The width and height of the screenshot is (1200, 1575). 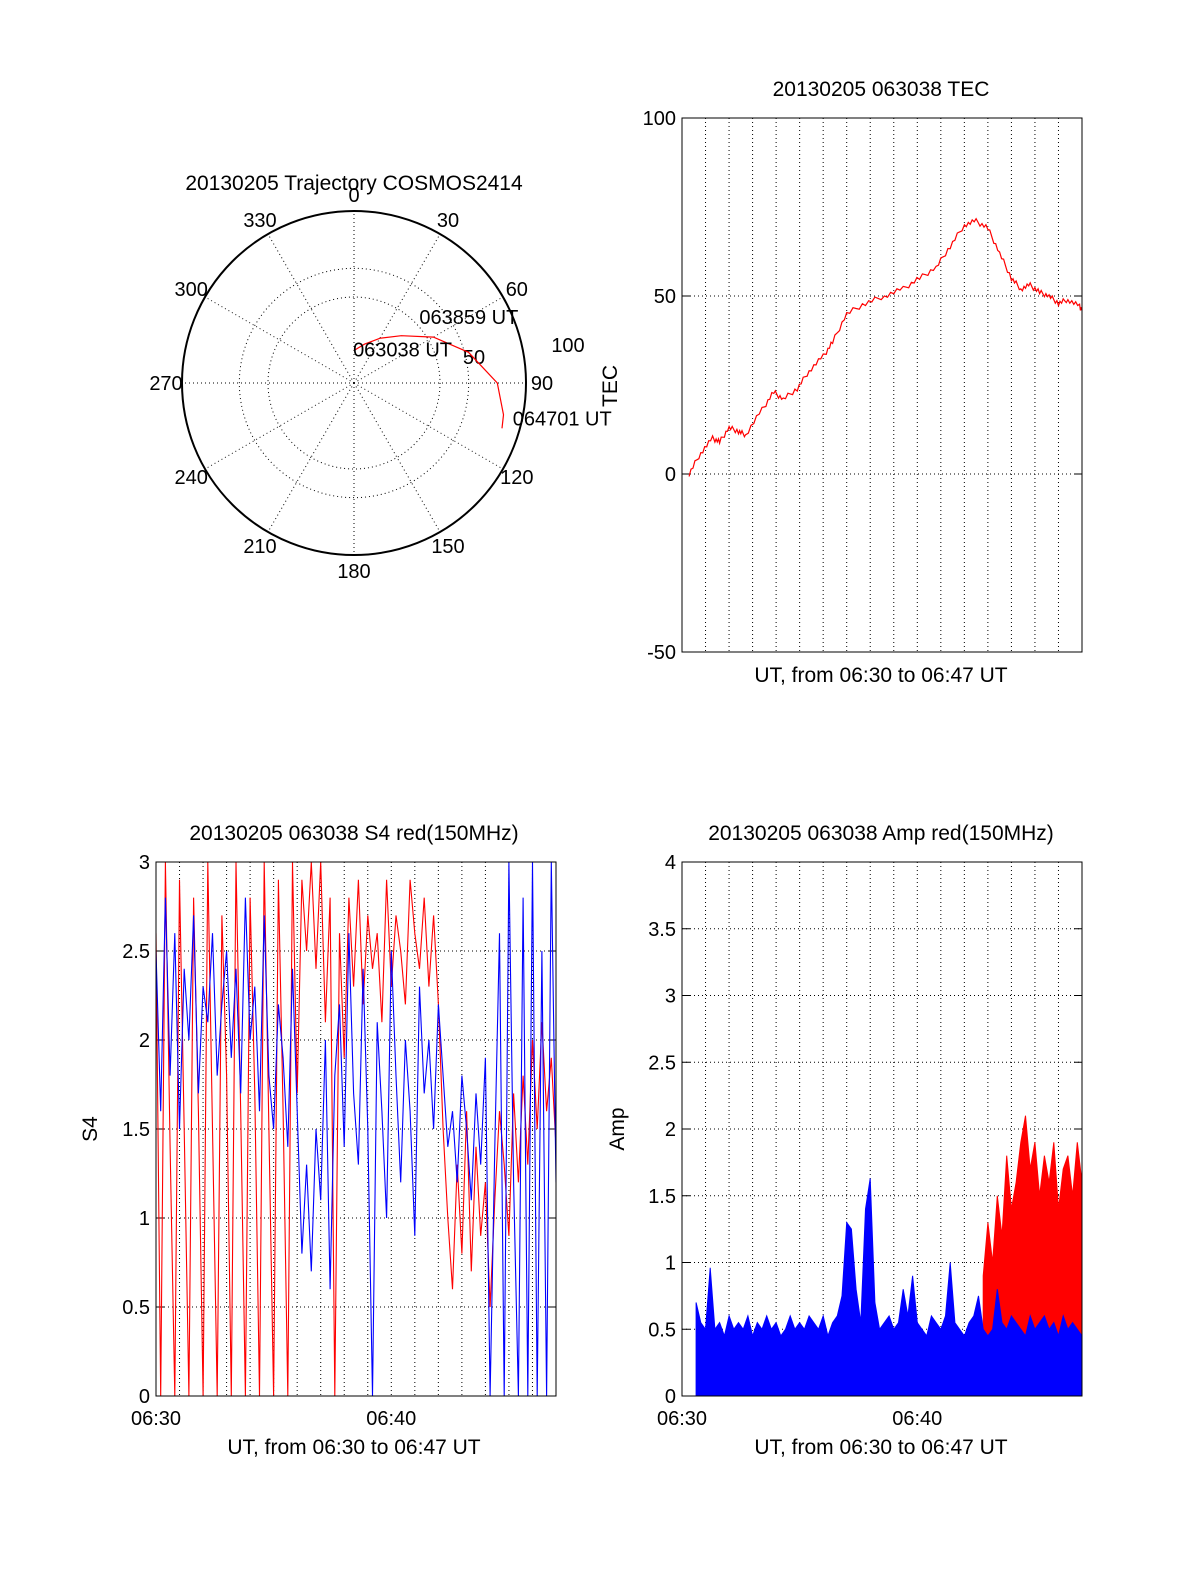 I want to click on polar-time-annotation: 064701 UT, so click(x=562, y=420).